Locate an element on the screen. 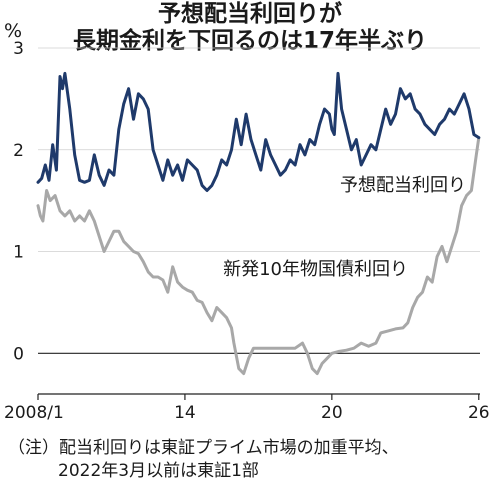  series-label-10y-bond-yield: 新発10年物国債利回り is located at coordinates (315, 269).